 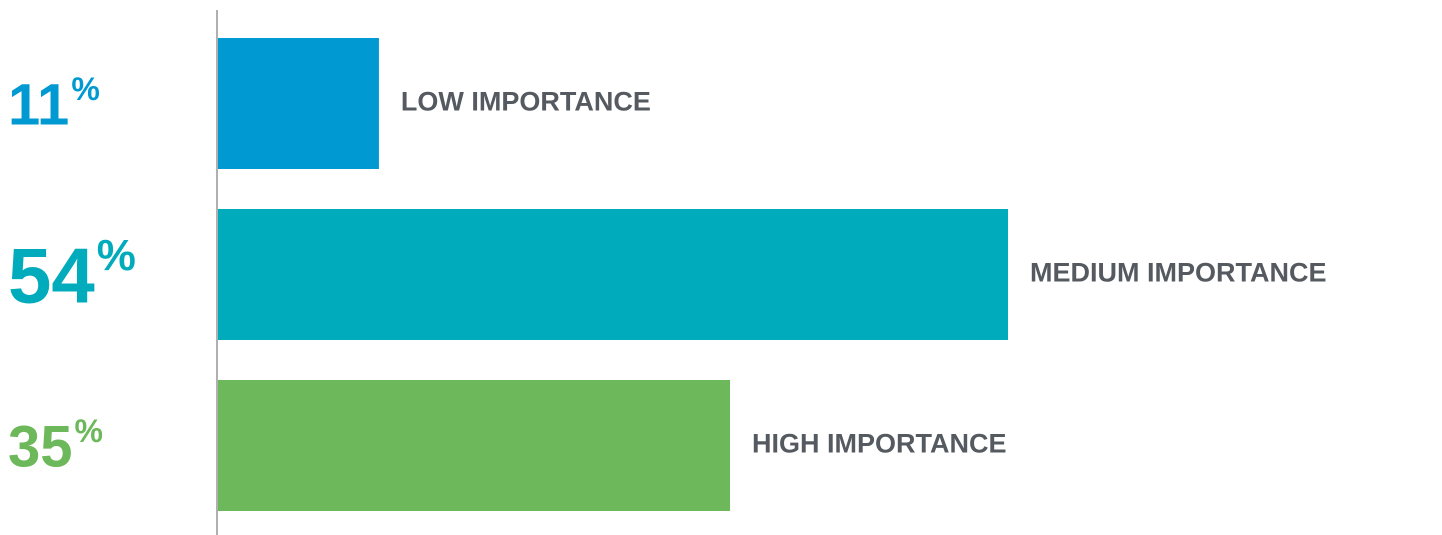 I want to click on percent-sign-2: %, so click(x=89, y=431).